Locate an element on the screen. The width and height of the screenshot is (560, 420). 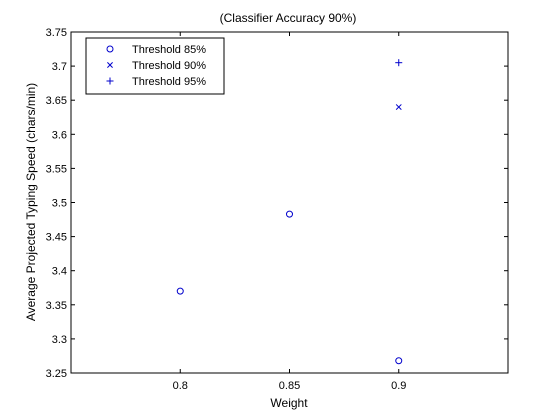
chart-title: (Classifier Accuracy 90%) is located at coordinates (288, 18).